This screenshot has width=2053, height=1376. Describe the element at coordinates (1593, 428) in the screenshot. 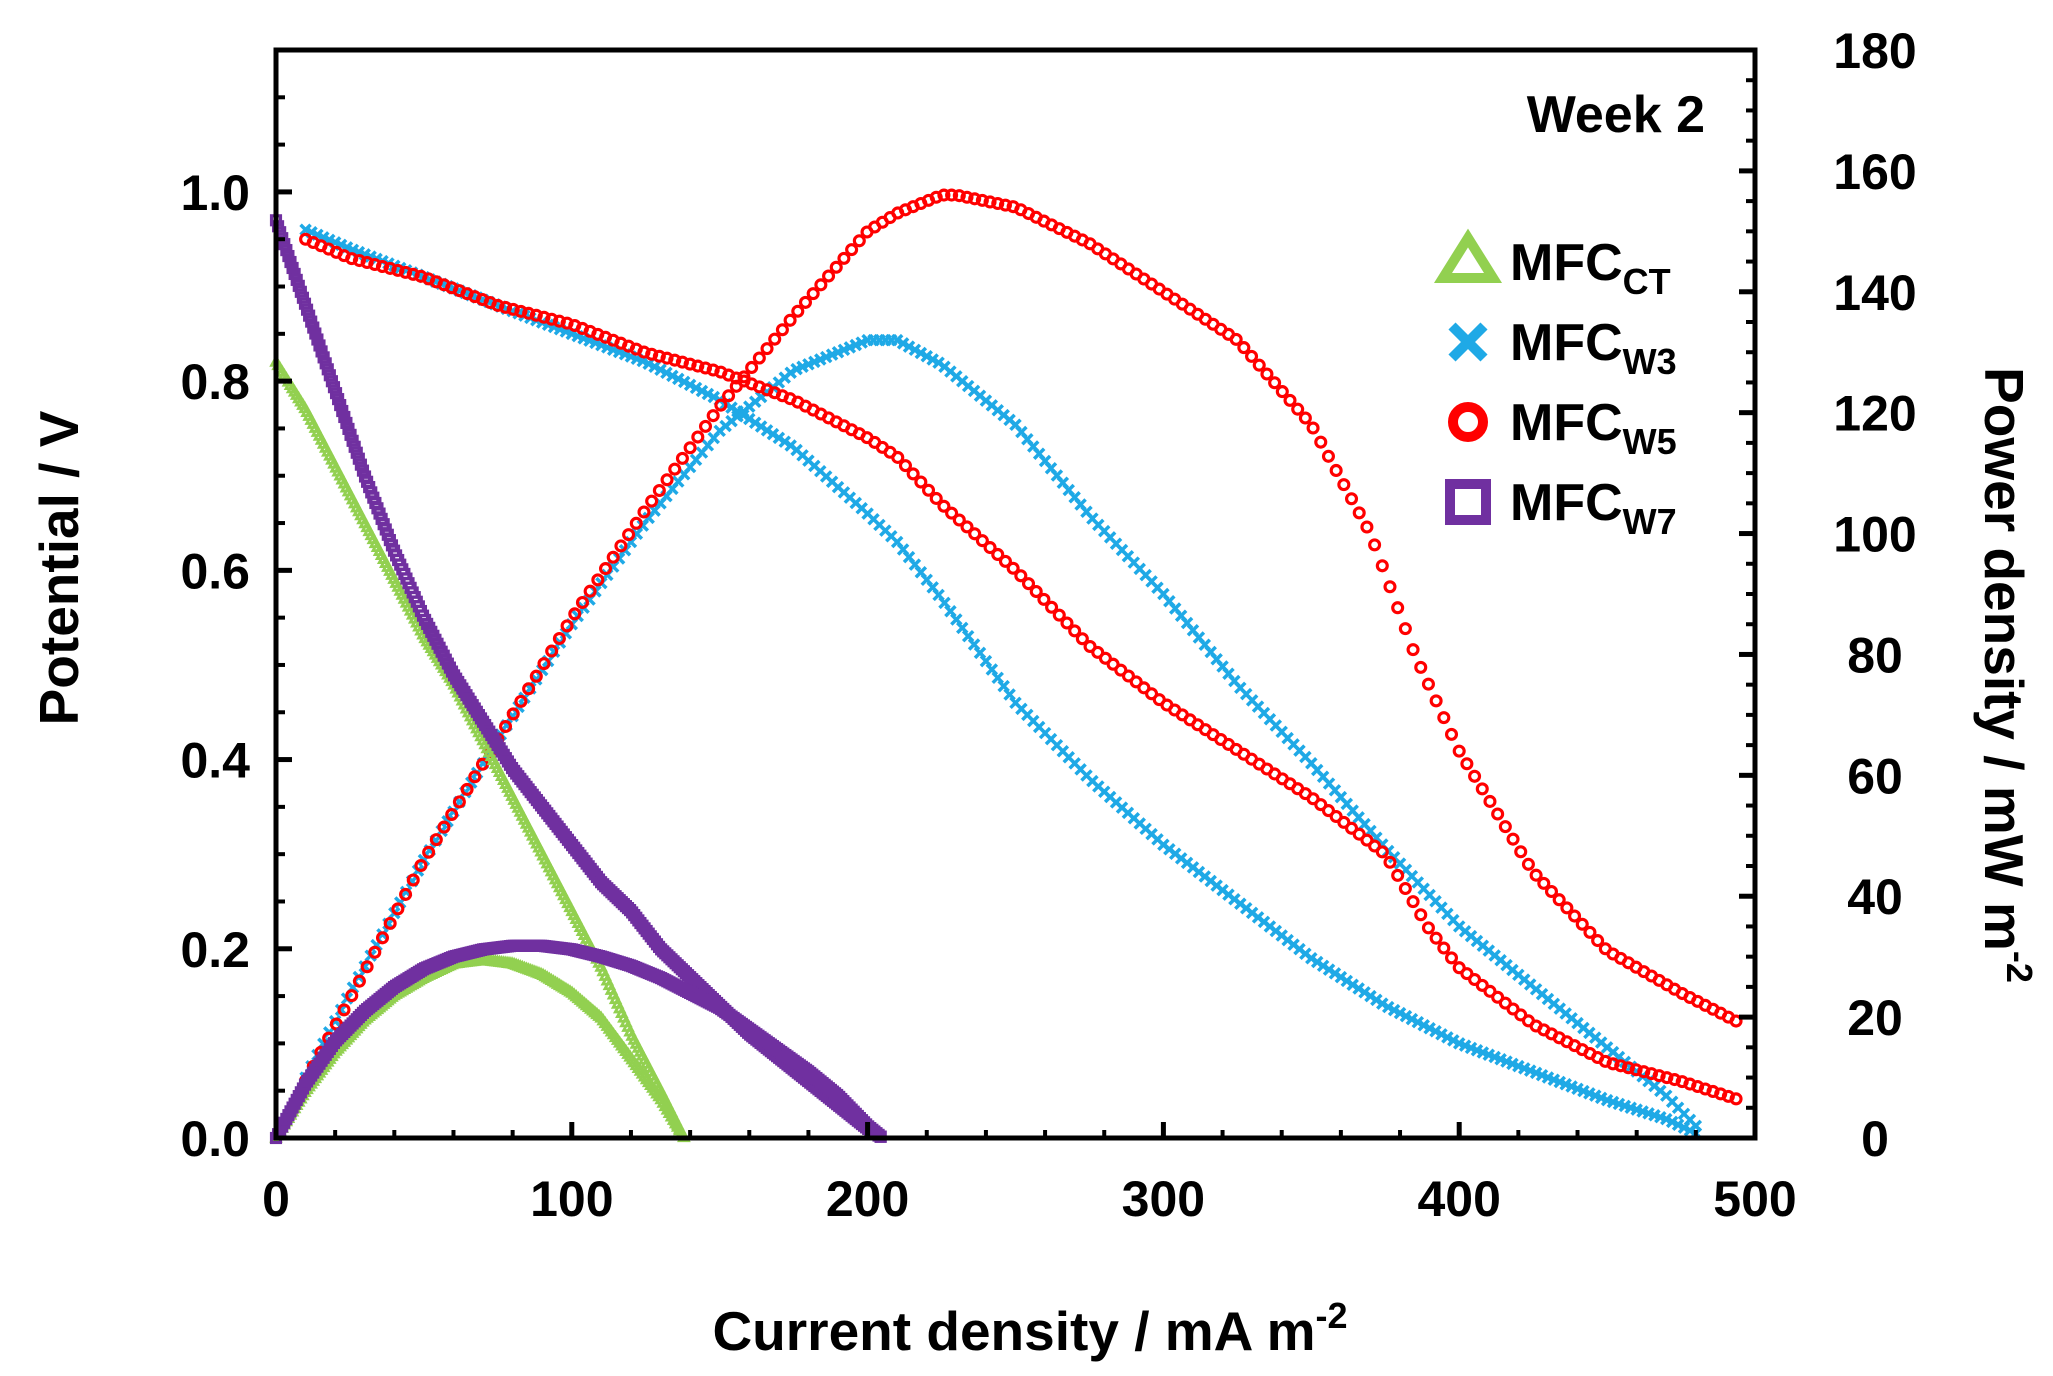

I see `legend-label: MFCW5` at that location.